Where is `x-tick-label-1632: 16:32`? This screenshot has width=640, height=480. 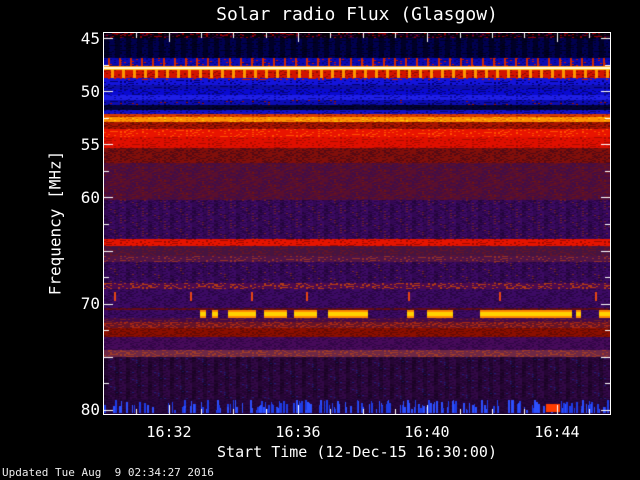
x-tick-label-1632: 16:32 is located at coordinates (169, 432).